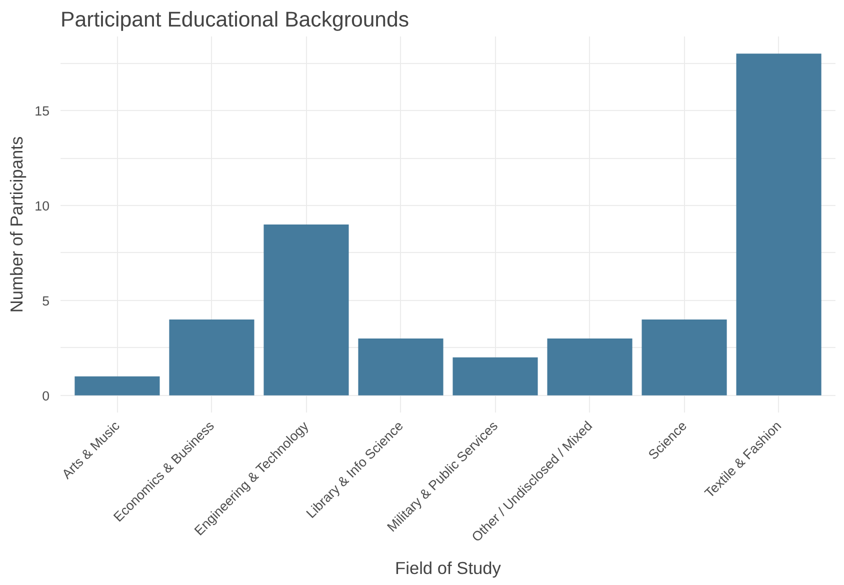 The height and width of the screenshot is (585, 844). Describe the element at coordinates (42, 206) in the screenshot. I see `y-tick-label: 10` at that location.